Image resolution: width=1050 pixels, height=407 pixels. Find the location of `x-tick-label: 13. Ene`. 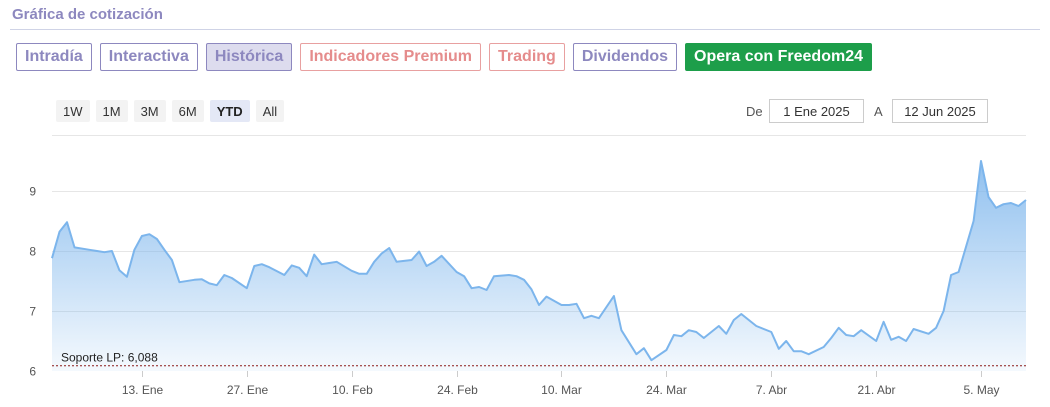

x-tick-label: 13. Ene is located at coordinates (143, 390).